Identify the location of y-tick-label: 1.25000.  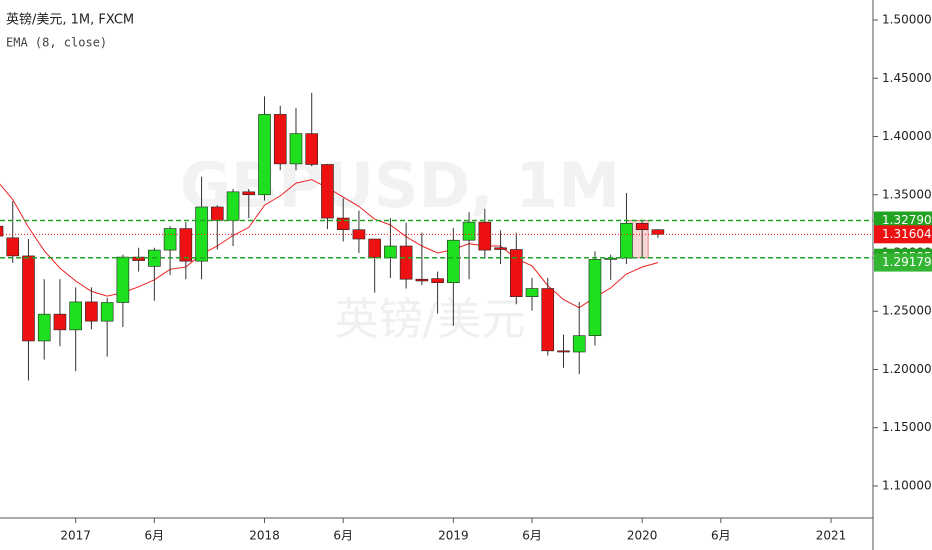
(907, 311).